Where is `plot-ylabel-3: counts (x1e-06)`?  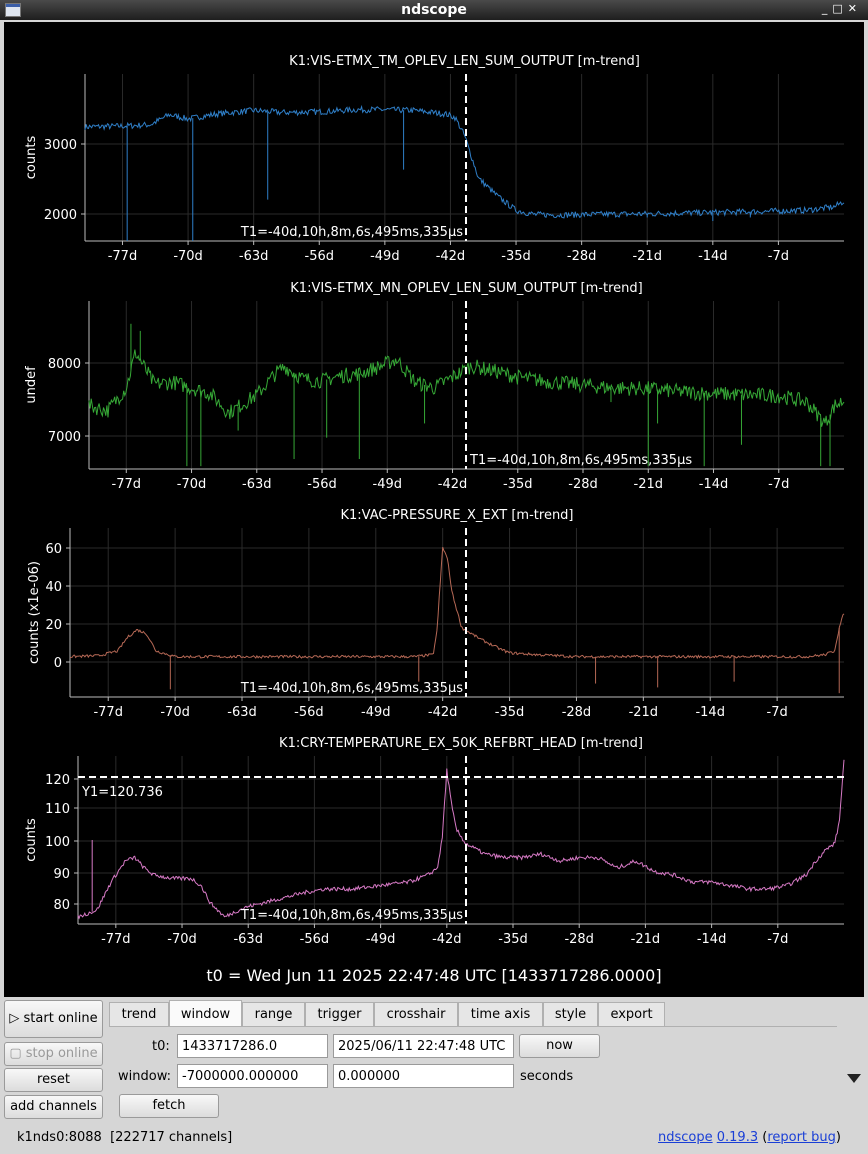 plot-ylabel-3: counts (x1e-06) is located at coordinates (34, 612).